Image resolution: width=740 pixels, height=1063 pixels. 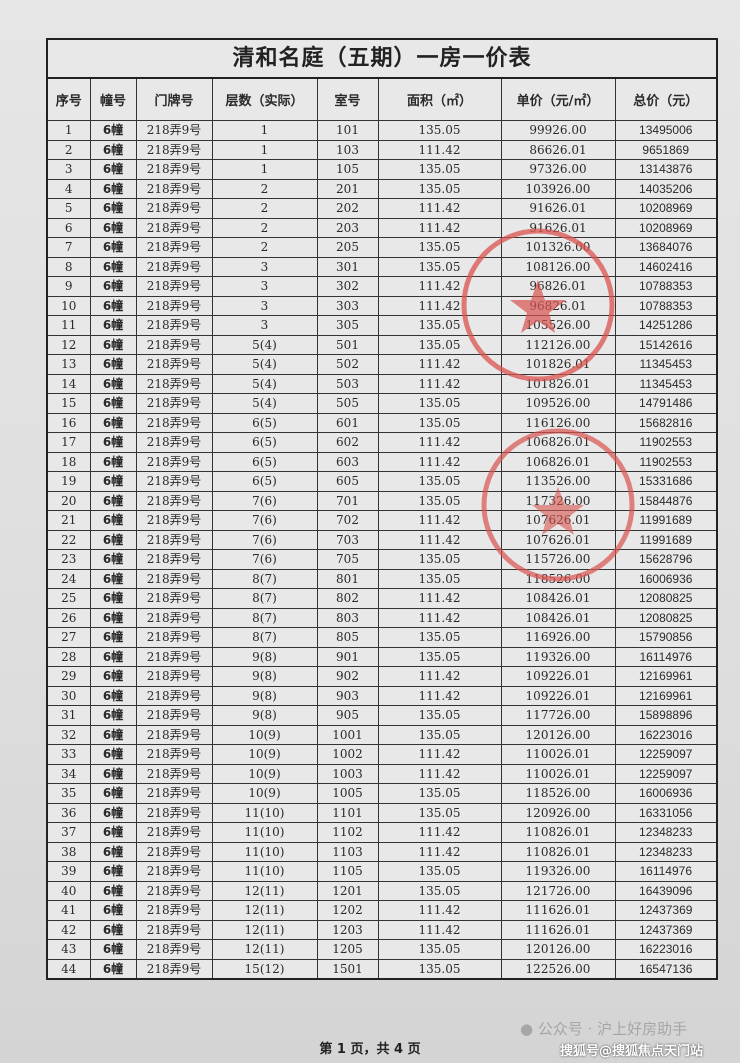 I want to click on cell-seq: 12, so click(x=69, y=344).